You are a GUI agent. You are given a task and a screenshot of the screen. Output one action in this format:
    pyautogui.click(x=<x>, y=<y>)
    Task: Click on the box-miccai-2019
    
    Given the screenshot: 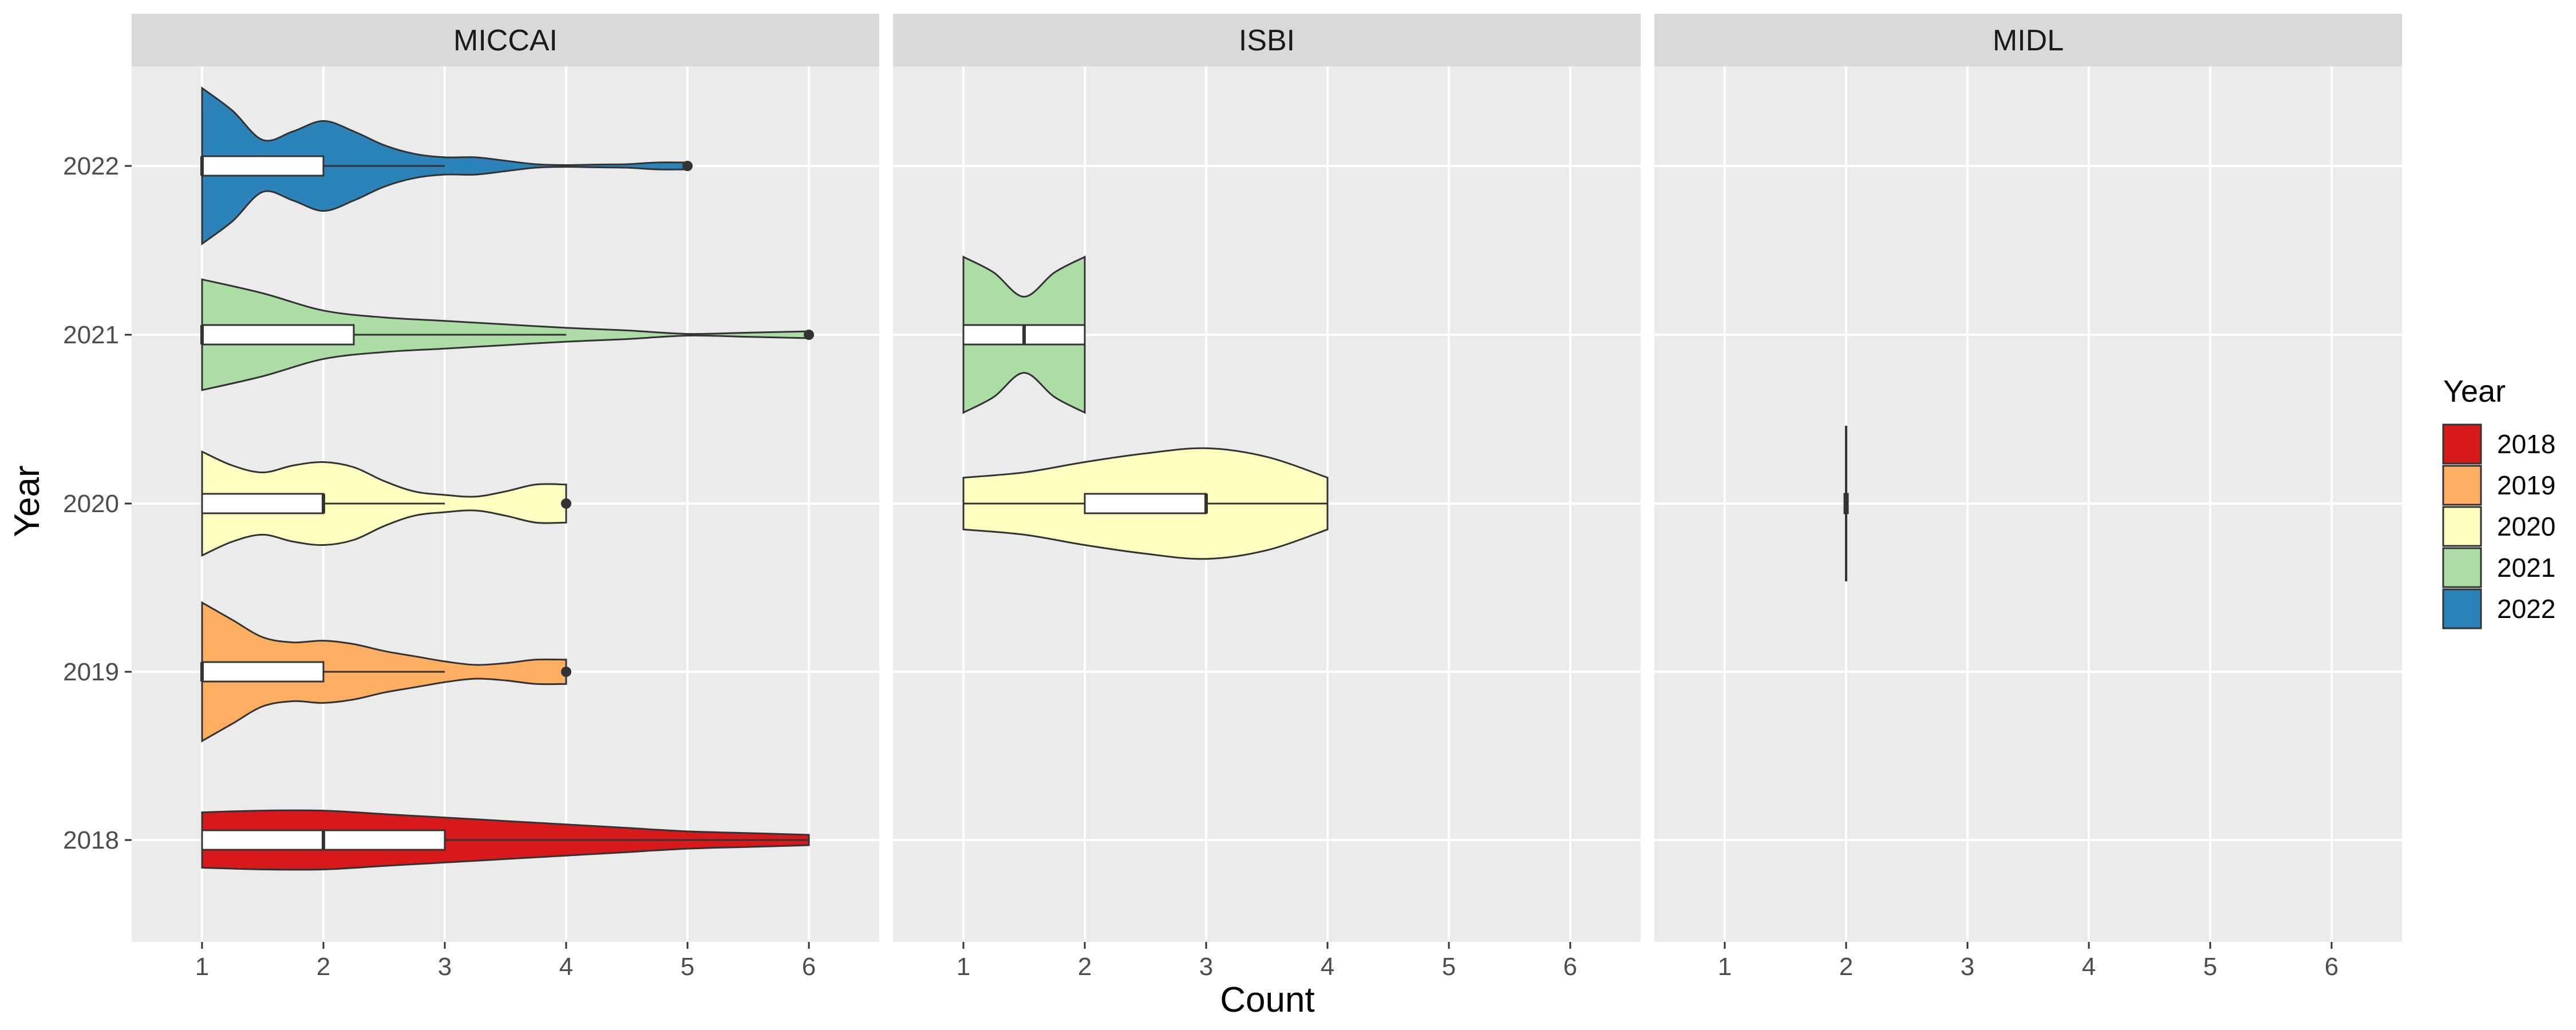 What is the action you would take?
    pyautogui.click(x=263, y=672)
    